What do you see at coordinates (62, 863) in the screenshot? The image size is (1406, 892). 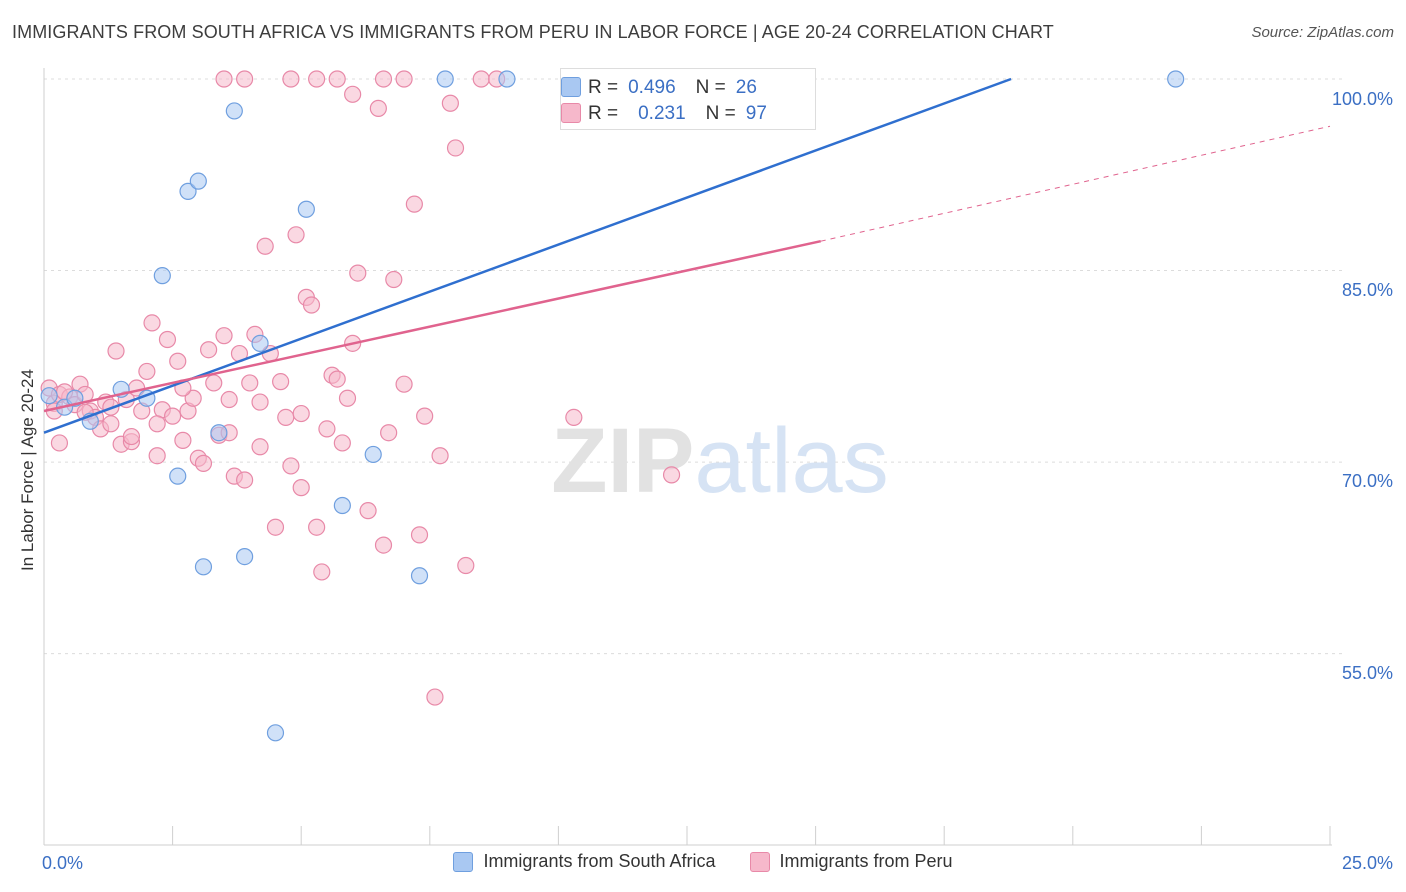 I see `x-tick-label-min: 0.0%` at bounding box center [62, 863].